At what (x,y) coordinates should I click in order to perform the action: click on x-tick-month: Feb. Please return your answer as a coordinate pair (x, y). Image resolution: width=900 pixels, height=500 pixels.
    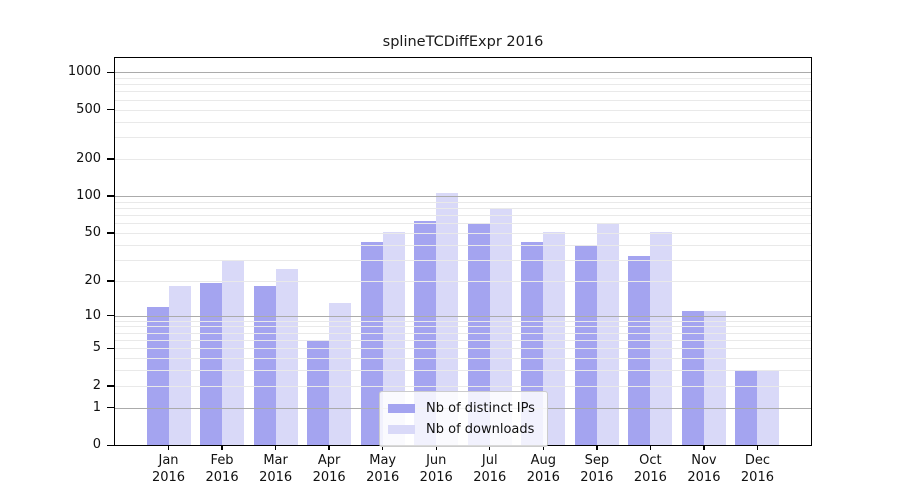
    Looking at the image, I should click on (222, 460).